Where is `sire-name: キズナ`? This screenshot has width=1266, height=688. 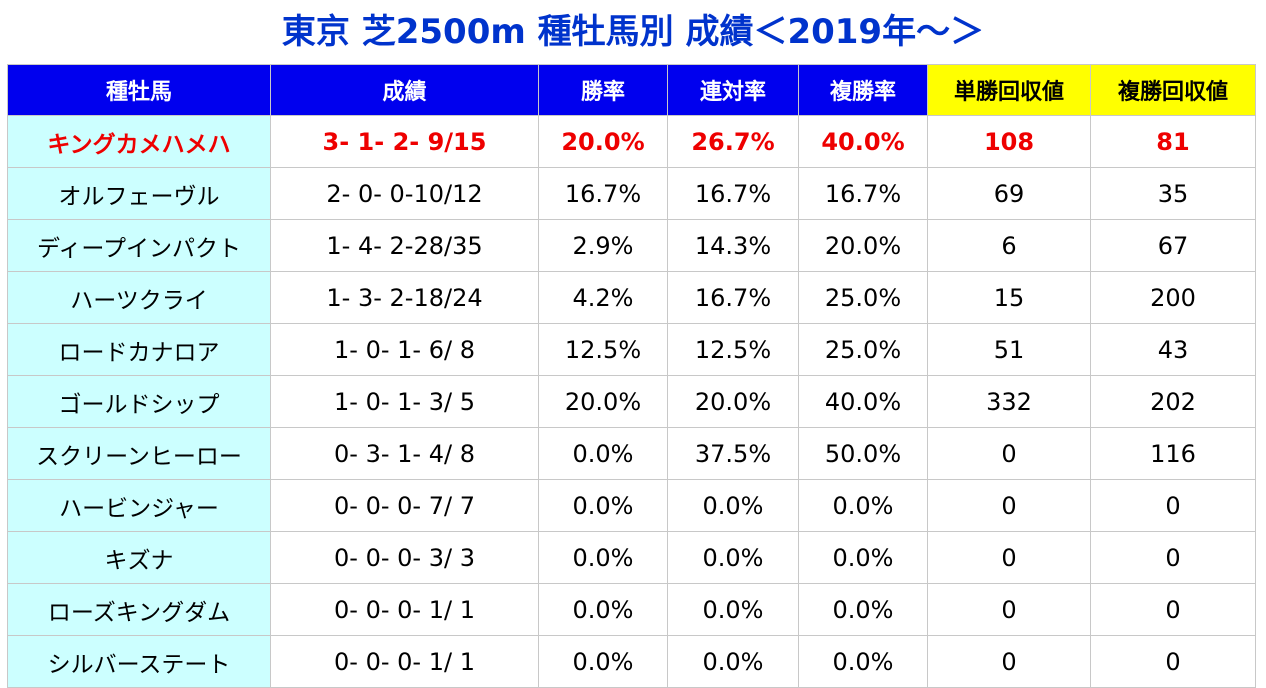 sire-name: キズナ is located at coordinates (139, 557).